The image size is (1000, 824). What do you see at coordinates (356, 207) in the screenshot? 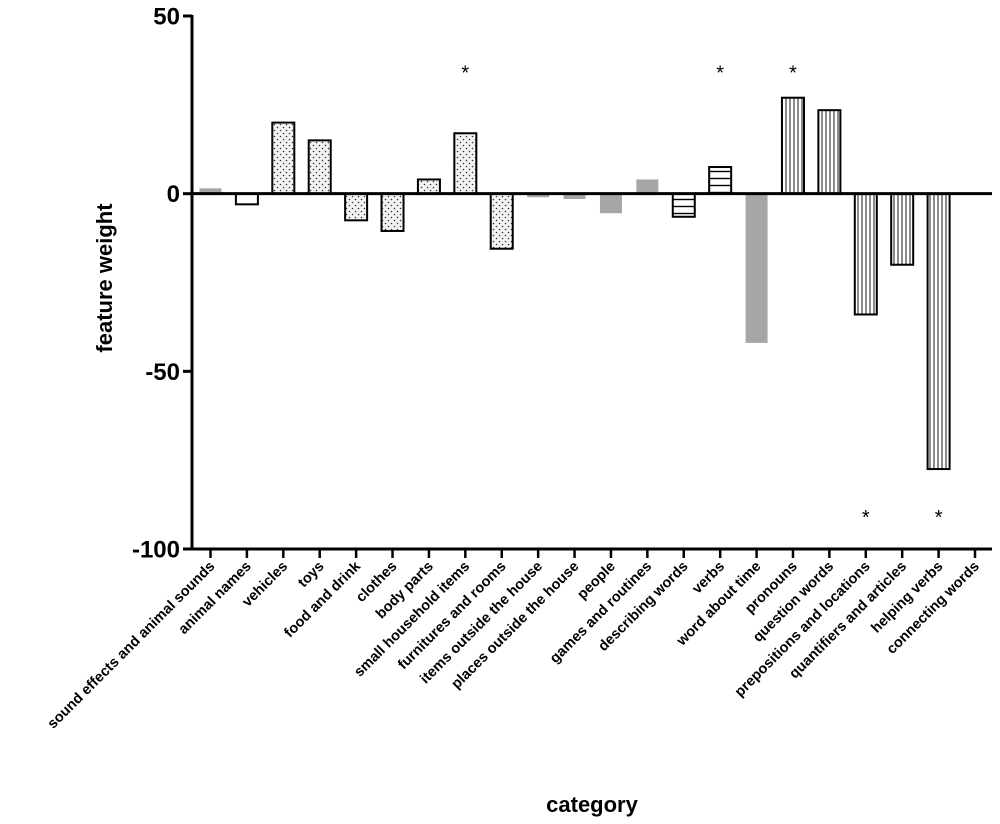
I see `bar-food-and-drink` at bounding box center [356, 207].